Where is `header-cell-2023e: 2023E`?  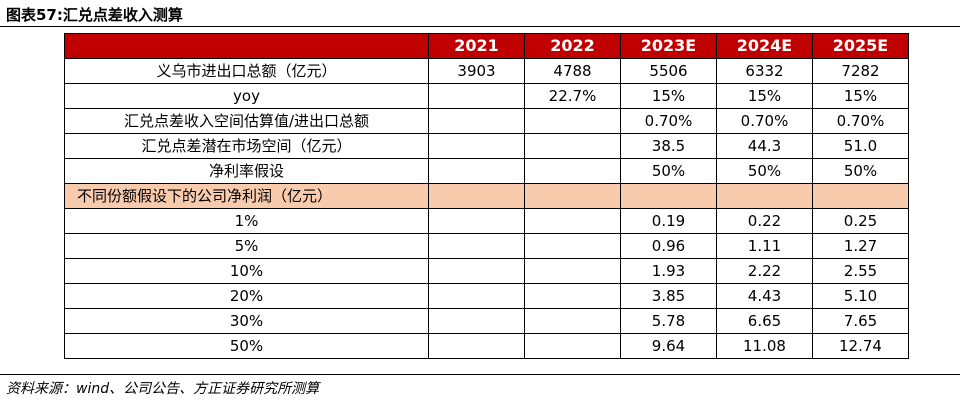
header-cell-2023e: 2023E is located at coordinates (668, 46).